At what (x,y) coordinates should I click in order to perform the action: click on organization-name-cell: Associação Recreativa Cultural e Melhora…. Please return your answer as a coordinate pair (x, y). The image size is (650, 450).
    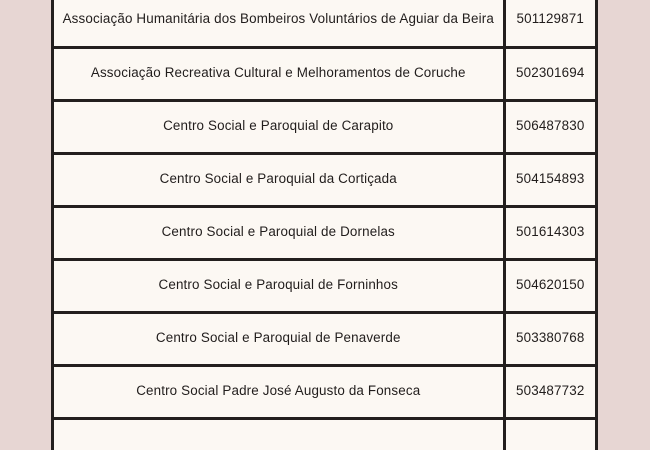
    Looking at the image, I should click on (280, 74).